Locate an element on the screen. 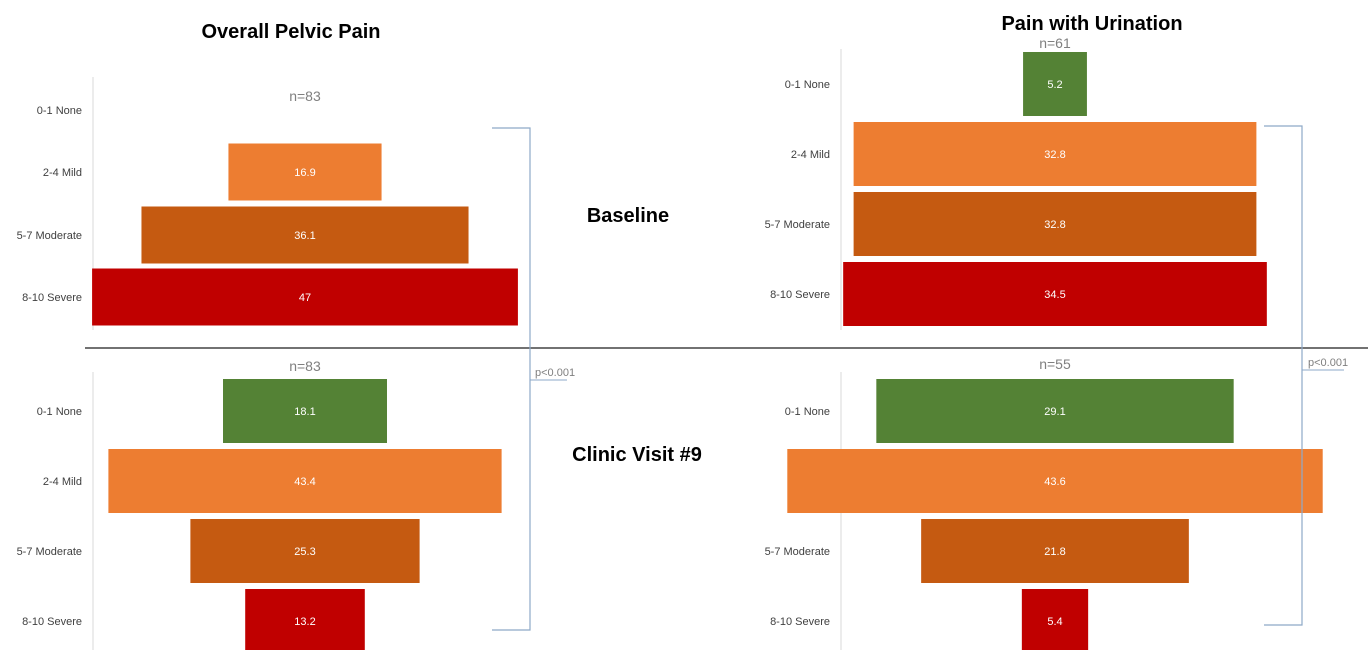 This screenshot has width=1372, height=650. panel-0-visit9-value-label-1: 43.4 is located at coordinates (304, 482).